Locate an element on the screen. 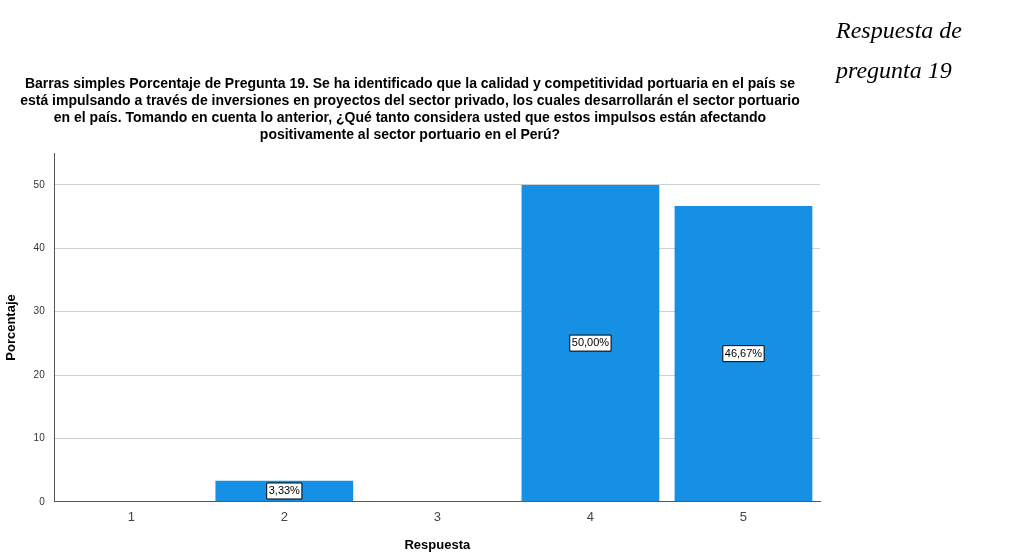 This screenshot has width=1030, height=557. data-label: 3,33% is located at coordinates (284, 490).